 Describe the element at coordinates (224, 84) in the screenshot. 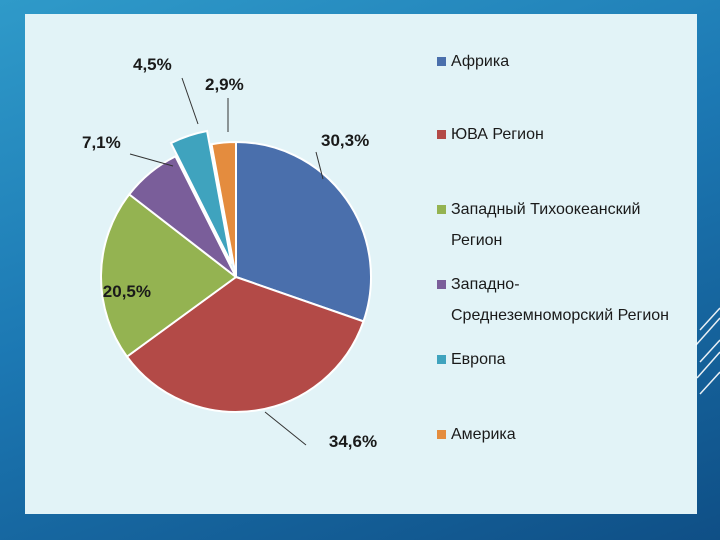

I see `data-label: 2,9%` at that location.